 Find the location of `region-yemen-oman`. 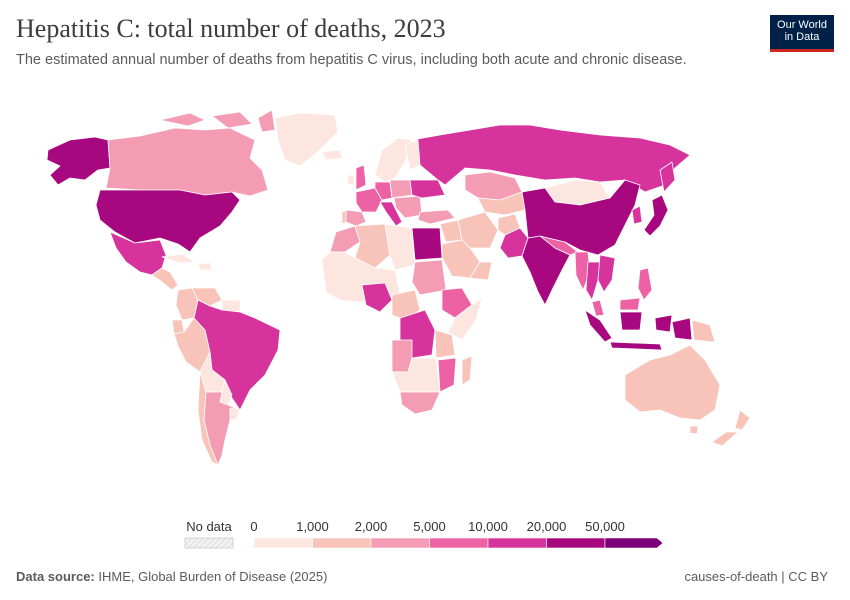

region-yemen-oman is located at coordinates (481, 271).